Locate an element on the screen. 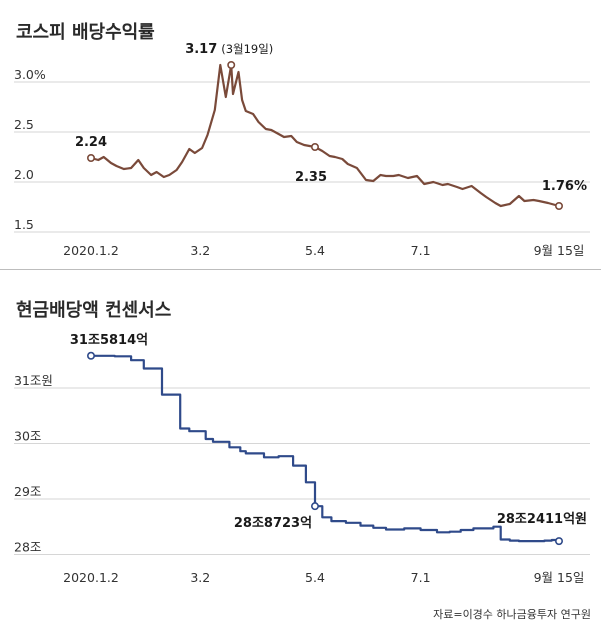 The image size is (601, 628). chart-title-cash-dividend: 현금배당액 컨센서스 is located at coordinates (94, 310).